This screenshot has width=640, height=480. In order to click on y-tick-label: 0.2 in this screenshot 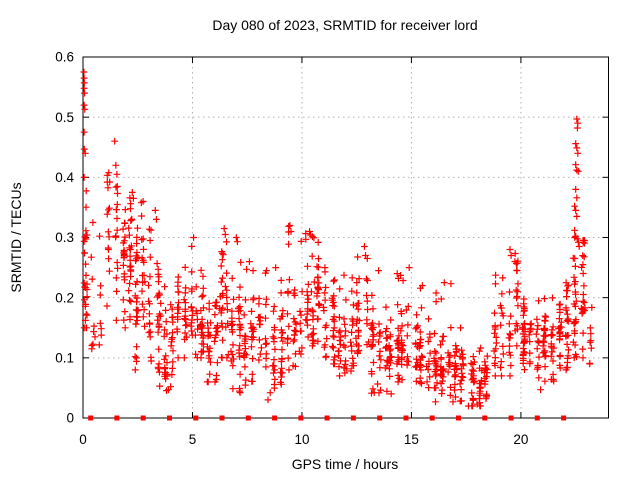, I will do `click(64, 297)`.